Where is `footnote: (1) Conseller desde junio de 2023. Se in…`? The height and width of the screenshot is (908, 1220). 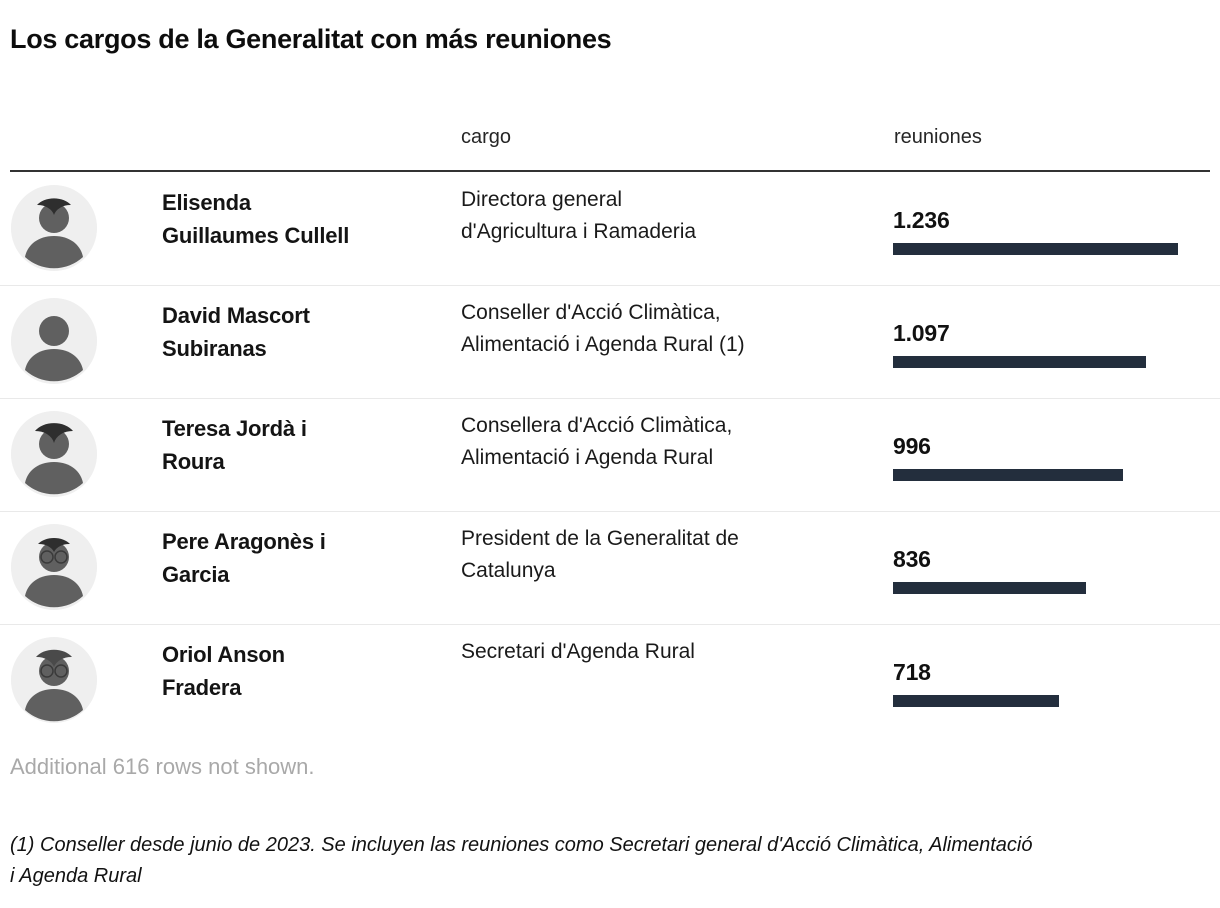
footnote: (1) Conseller desde junio de 2023. Se in… is located at coordinates (612, 861).